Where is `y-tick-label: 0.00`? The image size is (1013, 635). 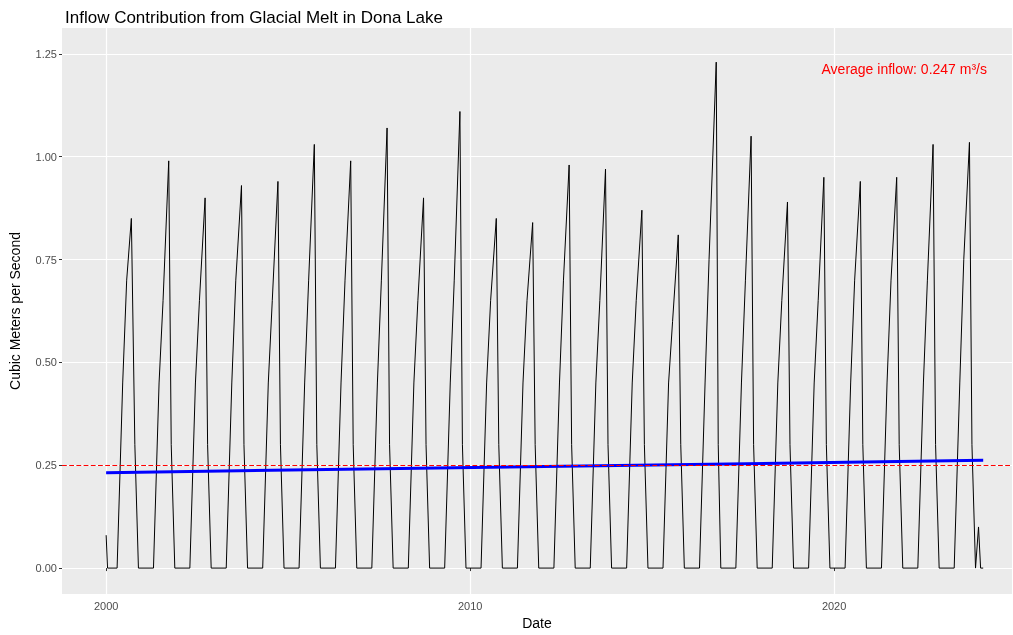
y-tick-label: 0.00 is located at coordinates (46, 568).